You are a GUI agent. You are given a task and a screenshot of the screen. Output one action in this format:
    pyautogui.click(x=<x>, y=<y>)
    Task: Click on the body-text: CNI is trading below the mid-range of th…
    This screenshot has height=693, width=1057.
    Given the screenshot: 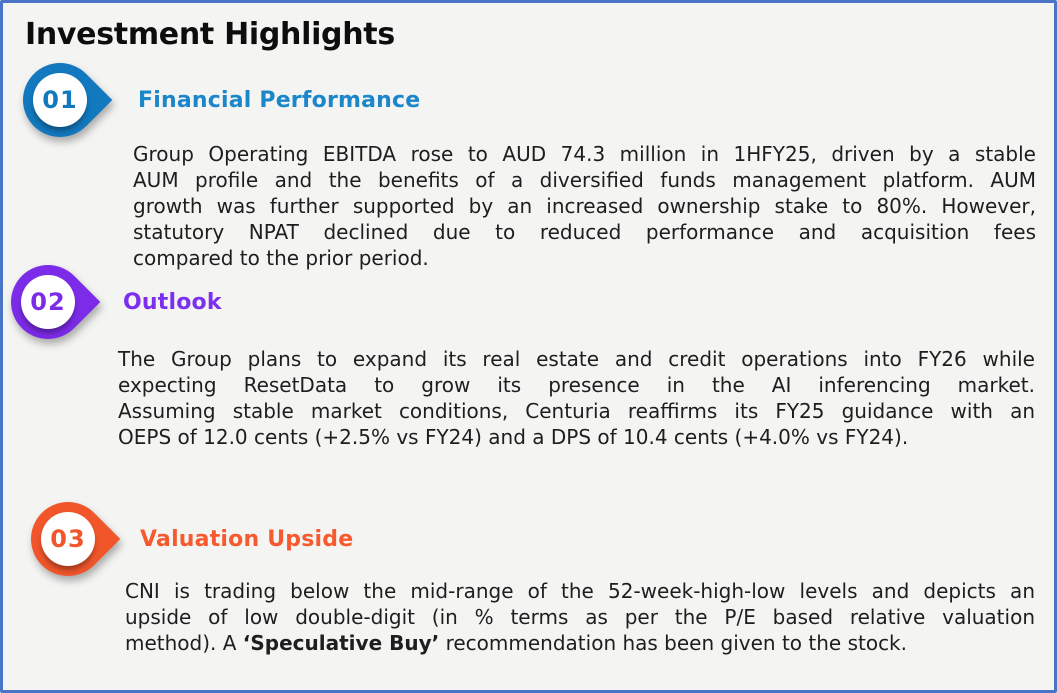 What is the action you would take?
    pyautogui.click(x=580, y=591)
    